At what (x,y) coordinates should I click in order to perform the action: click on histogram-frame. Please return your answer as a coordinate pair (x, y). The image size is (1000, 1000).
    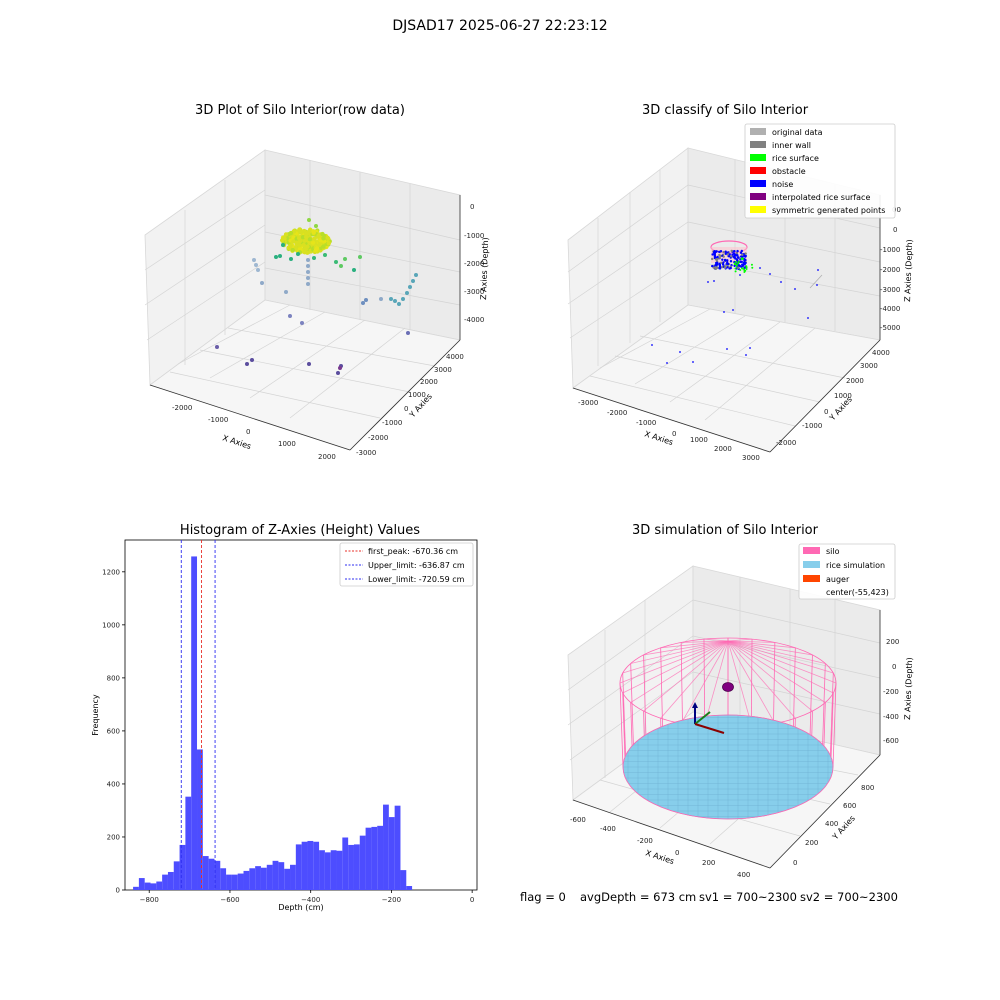
    Looking at the image, I should click on (301, 715).